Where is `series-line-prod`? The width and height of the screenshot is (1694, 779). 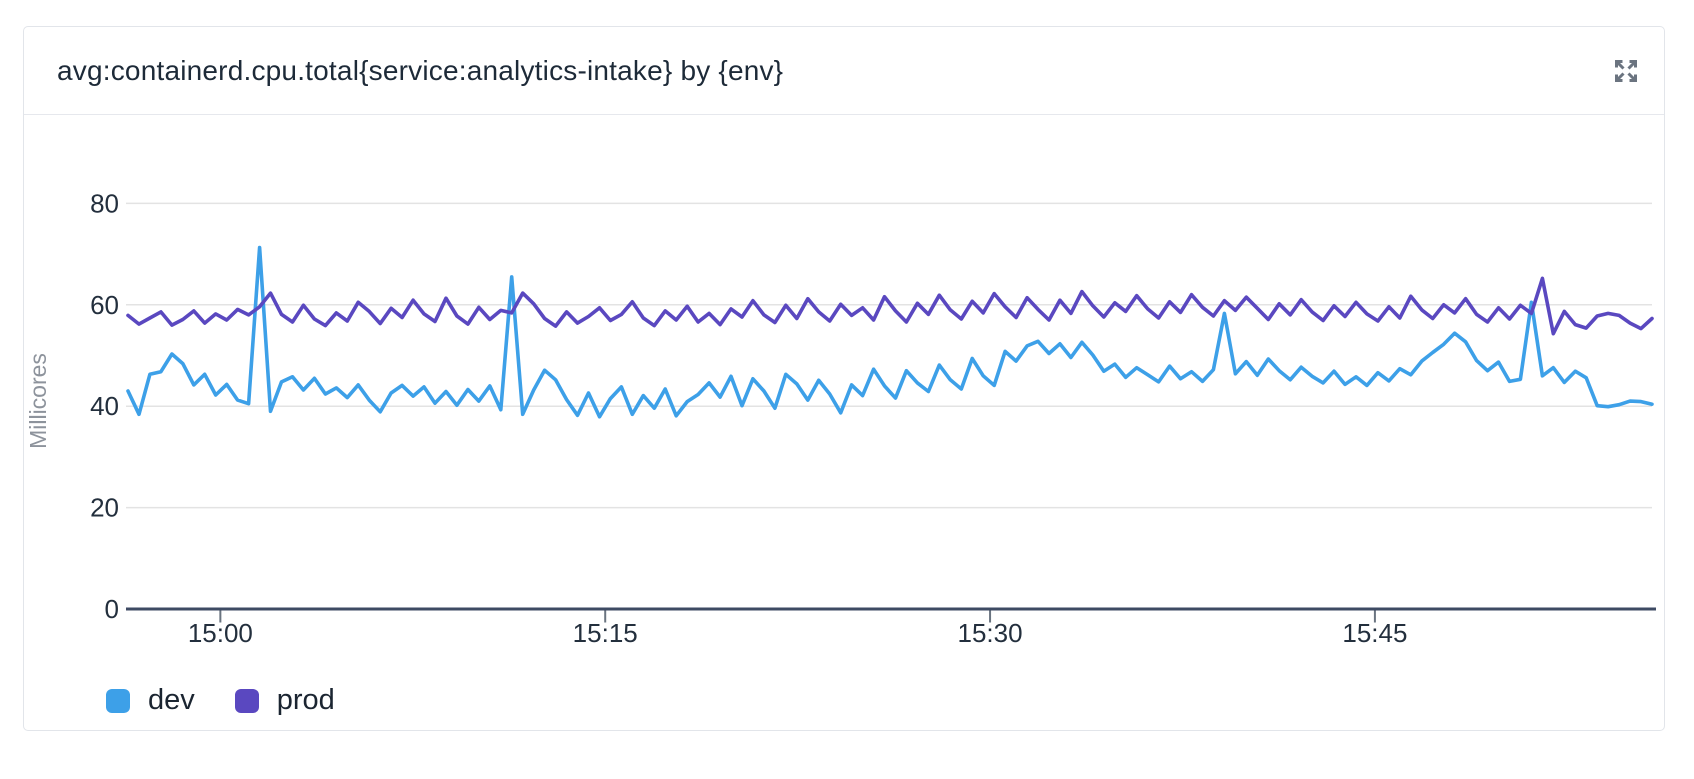
series-line-prod is located at coordinates (890, 306).